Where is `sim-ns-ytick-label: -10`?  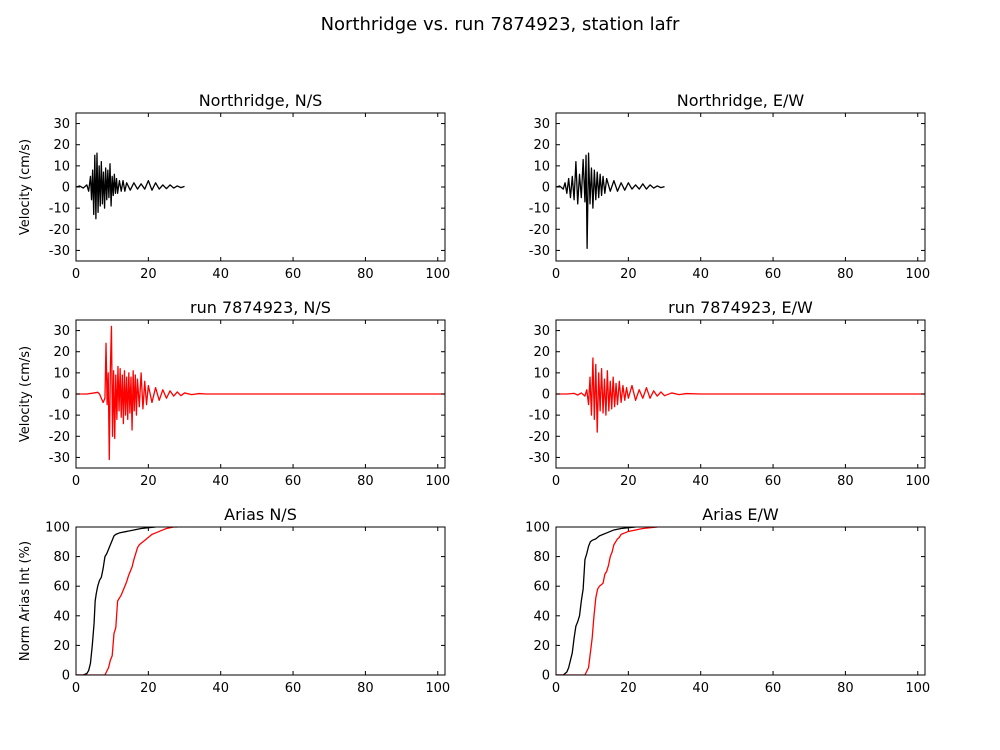 sim-ns-ytick-label: -10 is located at coordinates (59, 416).